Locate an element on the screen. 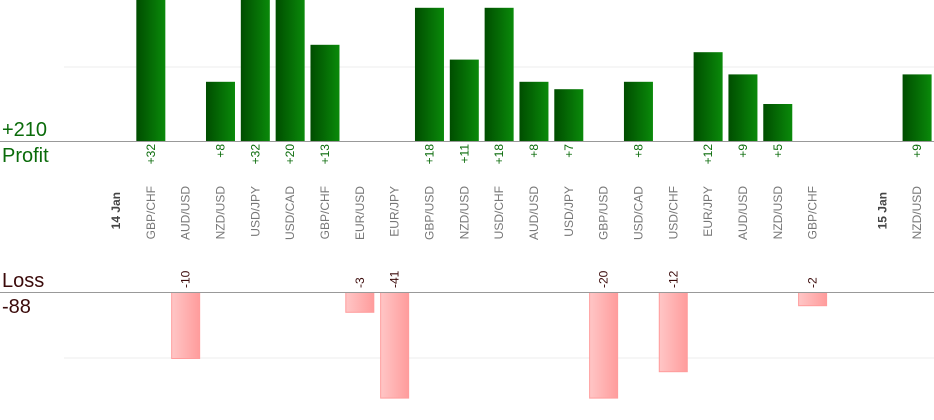 The image size is (934, 420). loss-value-label: -41 is located at coordinates (395, 279).